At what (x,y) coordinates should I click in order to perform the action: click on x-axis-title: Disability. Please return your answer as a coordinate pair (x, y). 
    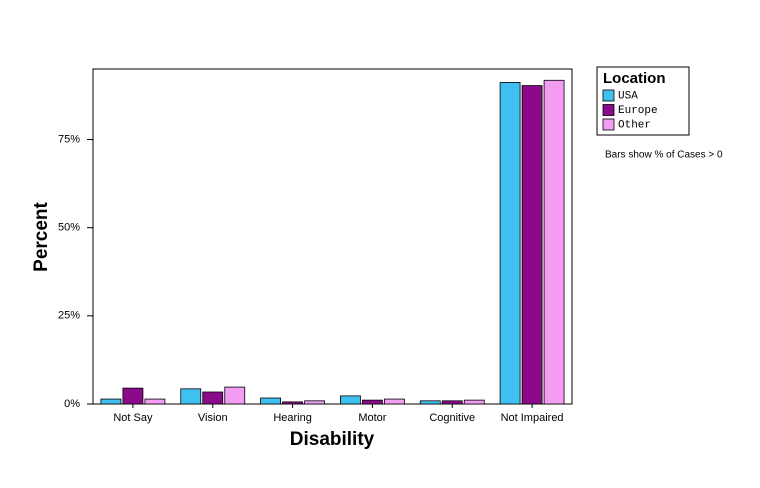
    Looking at the image, I should click on (332, 439).